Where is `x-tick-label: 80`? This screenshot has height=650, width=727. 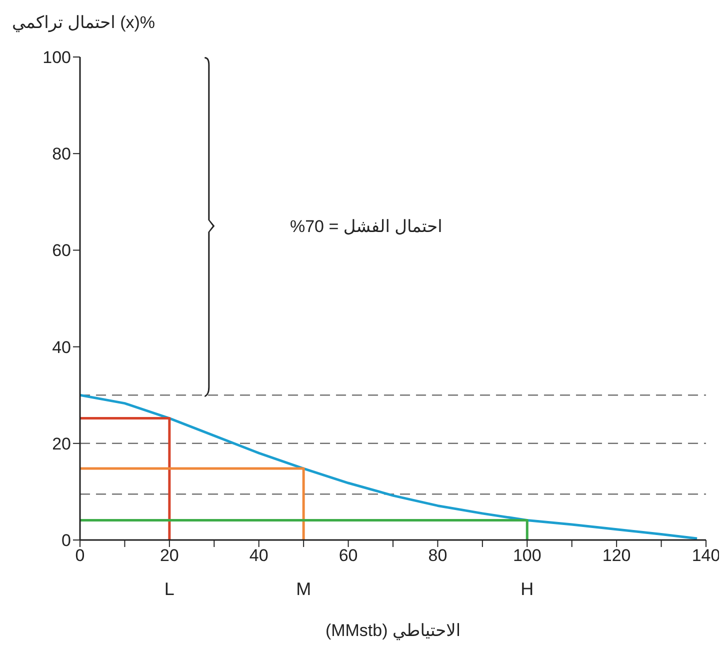
x-tick-label: 80 is located at coordinates (438, 556).